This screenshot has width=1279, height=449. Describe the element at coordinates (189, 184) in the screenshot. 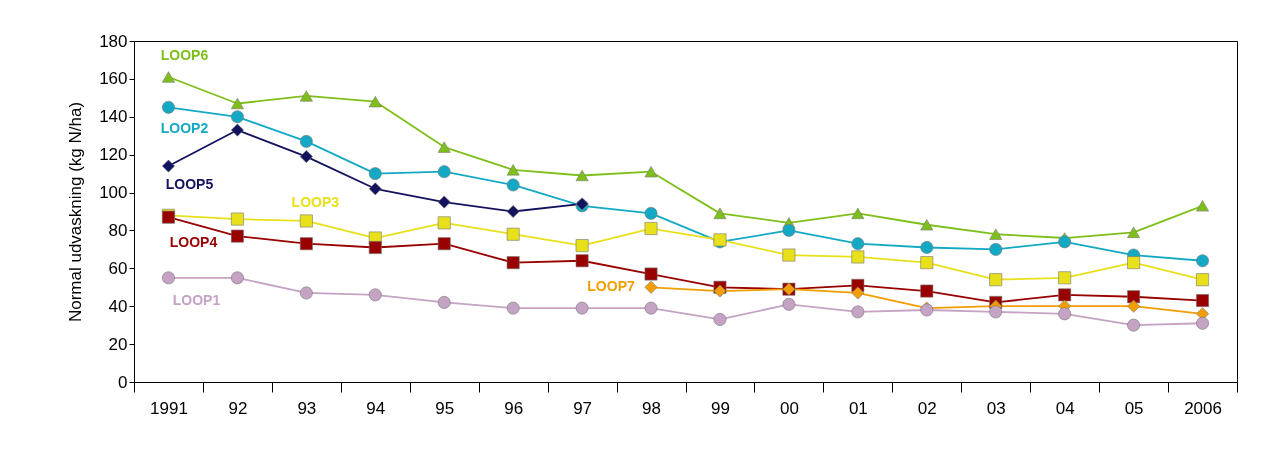

I see `series-label: LOOP5` at that location.